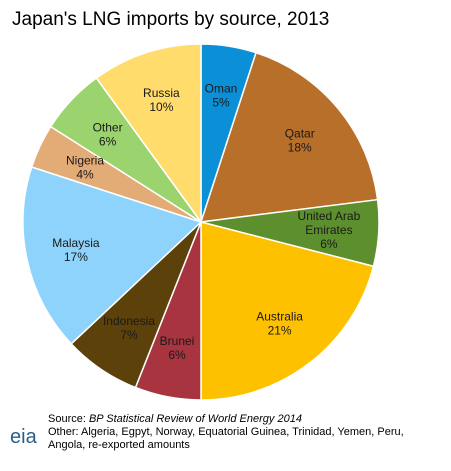 This screenshot has width=451, height=471. What do you see at coordinates (68, 419) in the screenshot?
I see `source-prefix: Source:` at bounding box center [68, 419].